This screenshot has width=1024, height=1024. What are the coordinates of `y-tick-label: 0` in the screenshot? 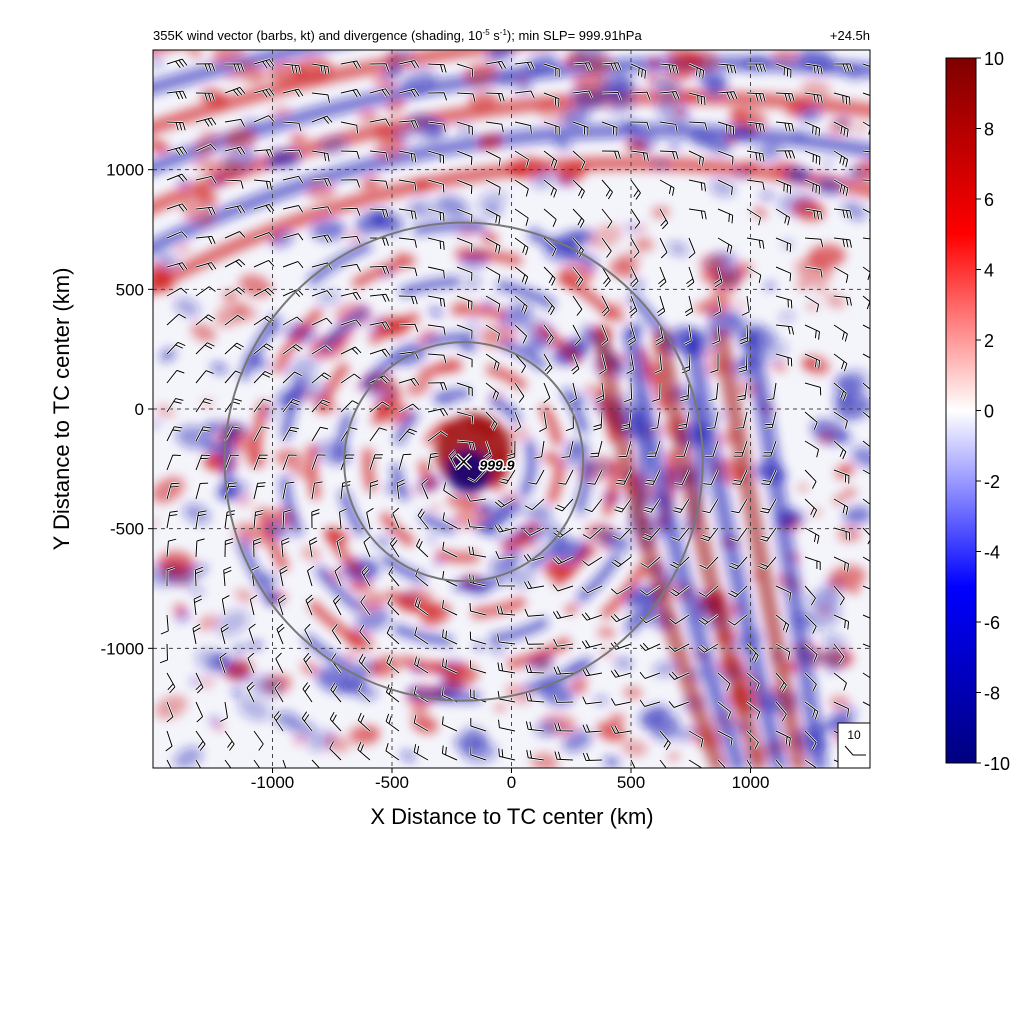 It's located at (139, 409).